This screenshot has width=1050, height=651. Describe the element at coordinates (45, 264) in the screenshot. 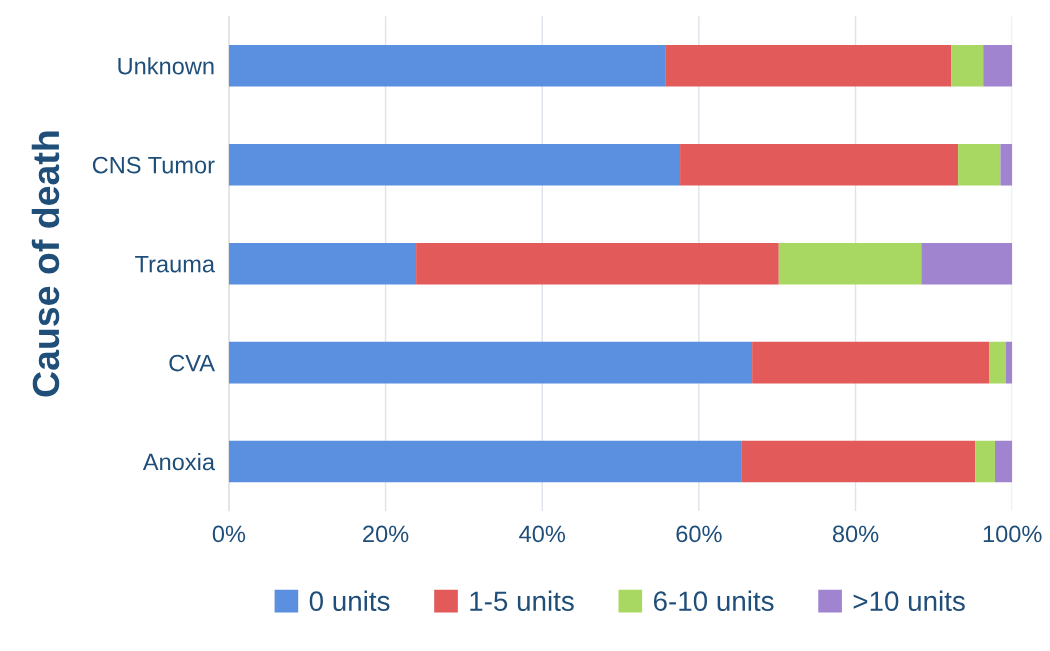

I see `y-axis-title: Cause of death` at that location.